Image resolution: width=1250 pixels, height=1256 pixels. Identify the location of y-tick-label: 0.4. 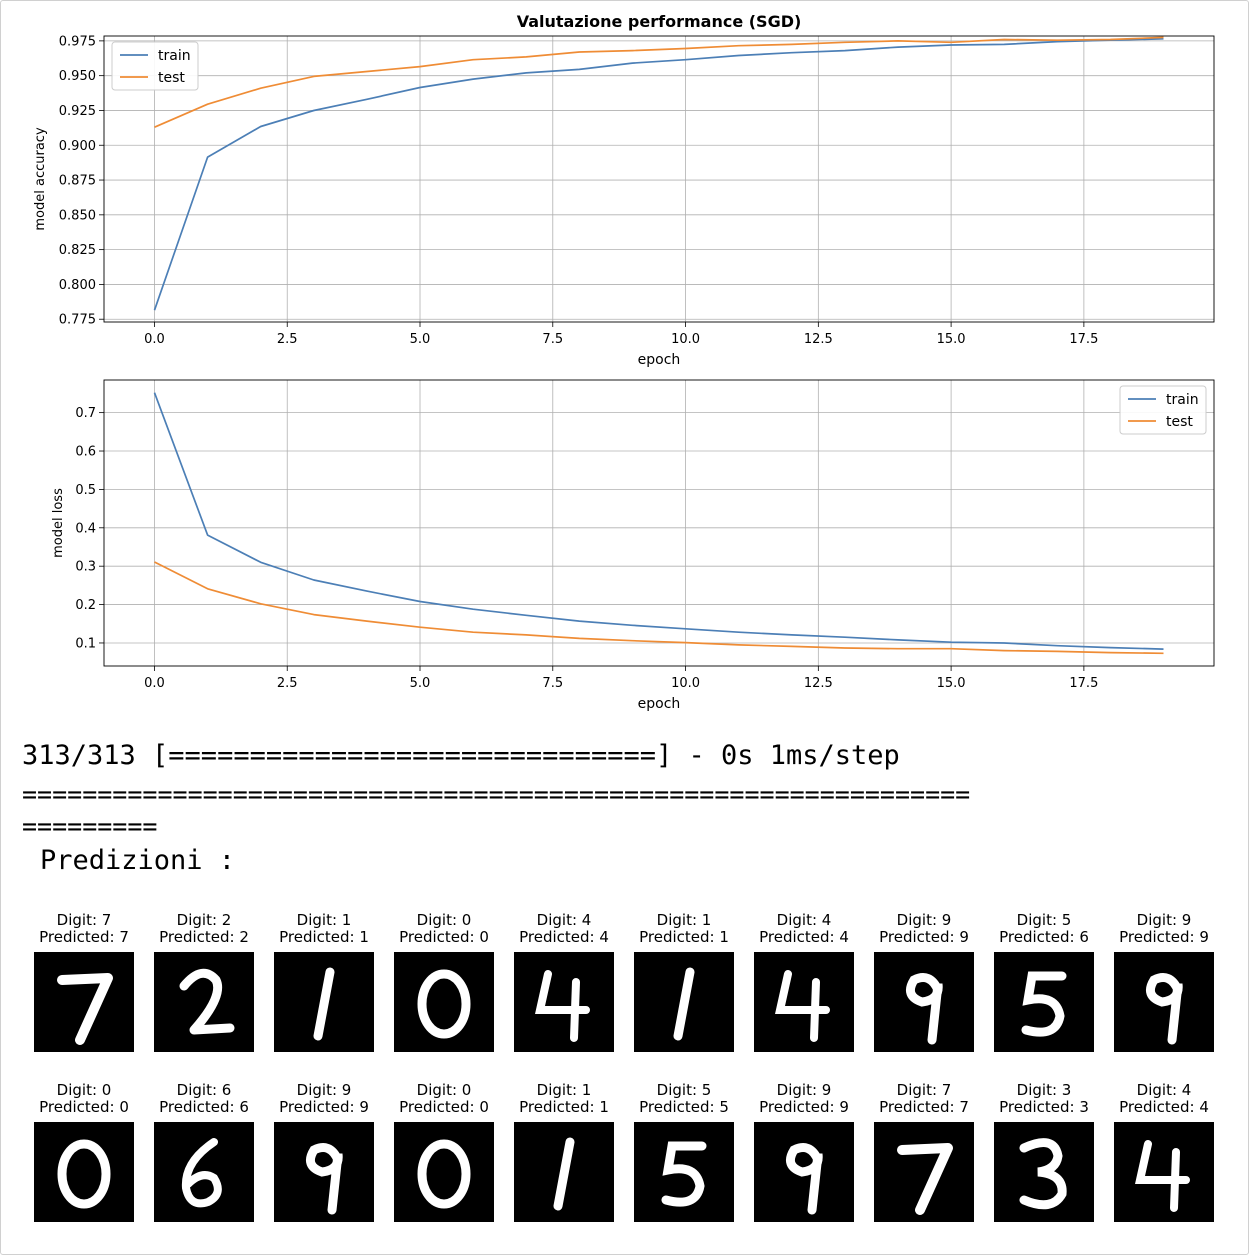
(85, 528).